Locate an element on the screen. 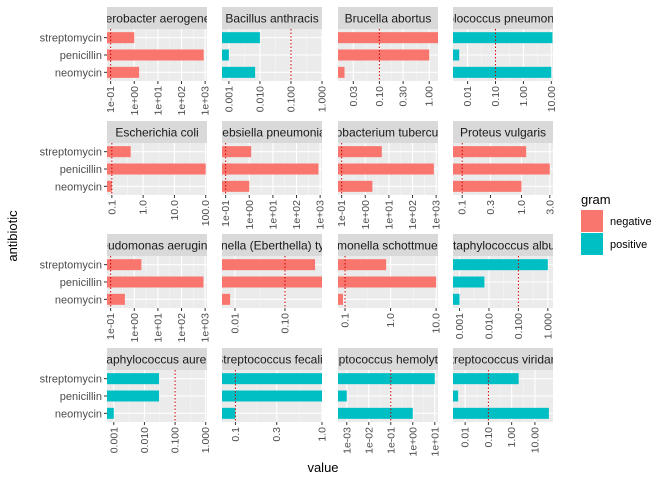 The height and width of the screenshot is (480, 672). y-tick-label: streptomycin is located at coordinates (71, 39).